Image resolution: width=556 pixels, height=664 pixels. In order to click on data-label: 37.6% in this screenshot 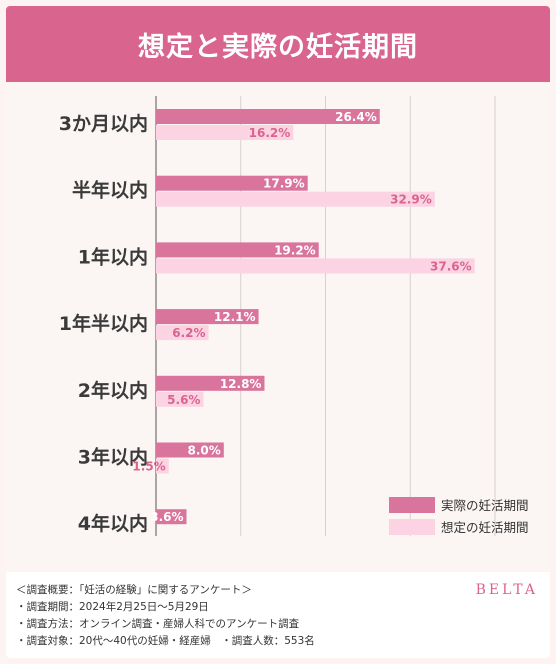, I will do `click(451, 266)`.